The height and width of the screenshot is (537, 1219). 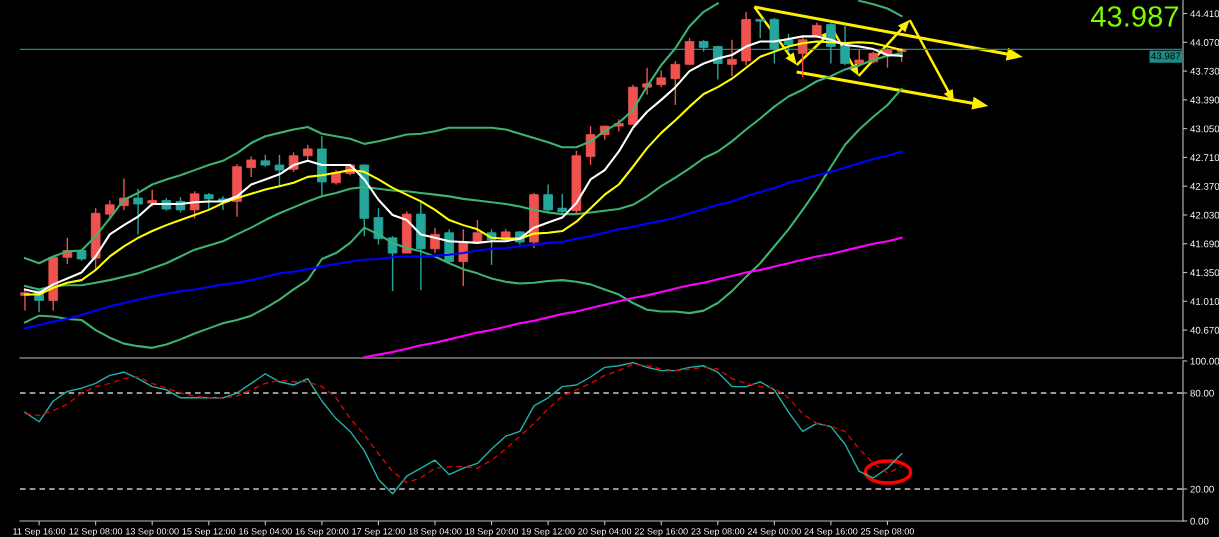 What do you see at coordinates (378, 532) in the screenshot?
I see `x-tick-label: 17 Sep 12:00` at bounding box center [378, 532].